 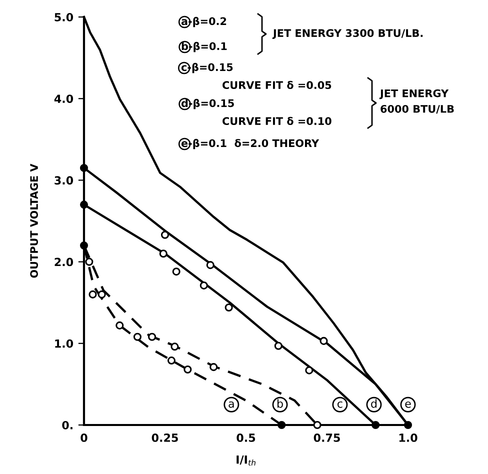 What do you see at coordinates (64, 17) in the screenshot?
I see `y-tick-label: 5.0` at bounding box center [64, 17].